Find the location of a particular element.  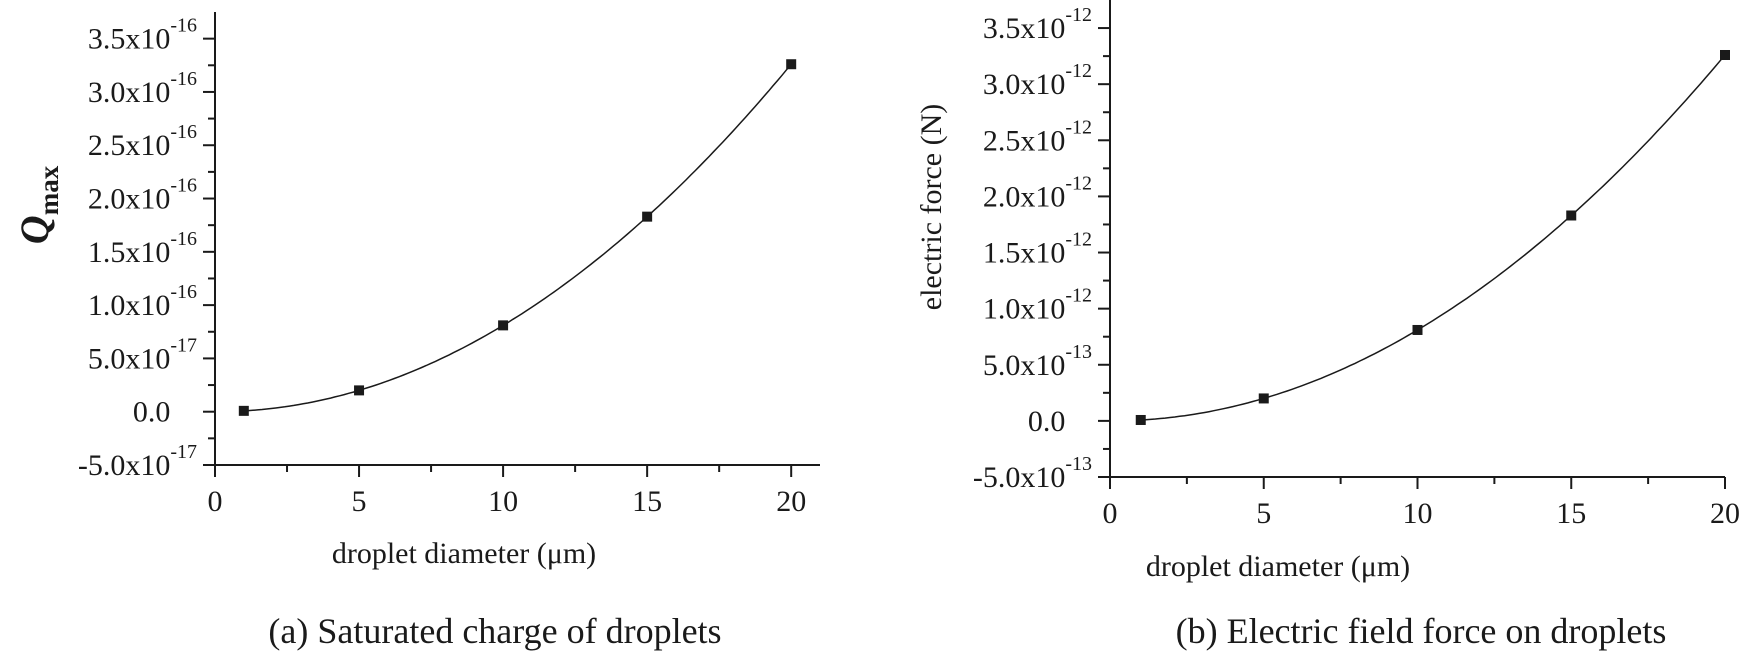

panel-b-y-tick-label: 1.5x10⁻¹² is located at coordinates (1037, 249).